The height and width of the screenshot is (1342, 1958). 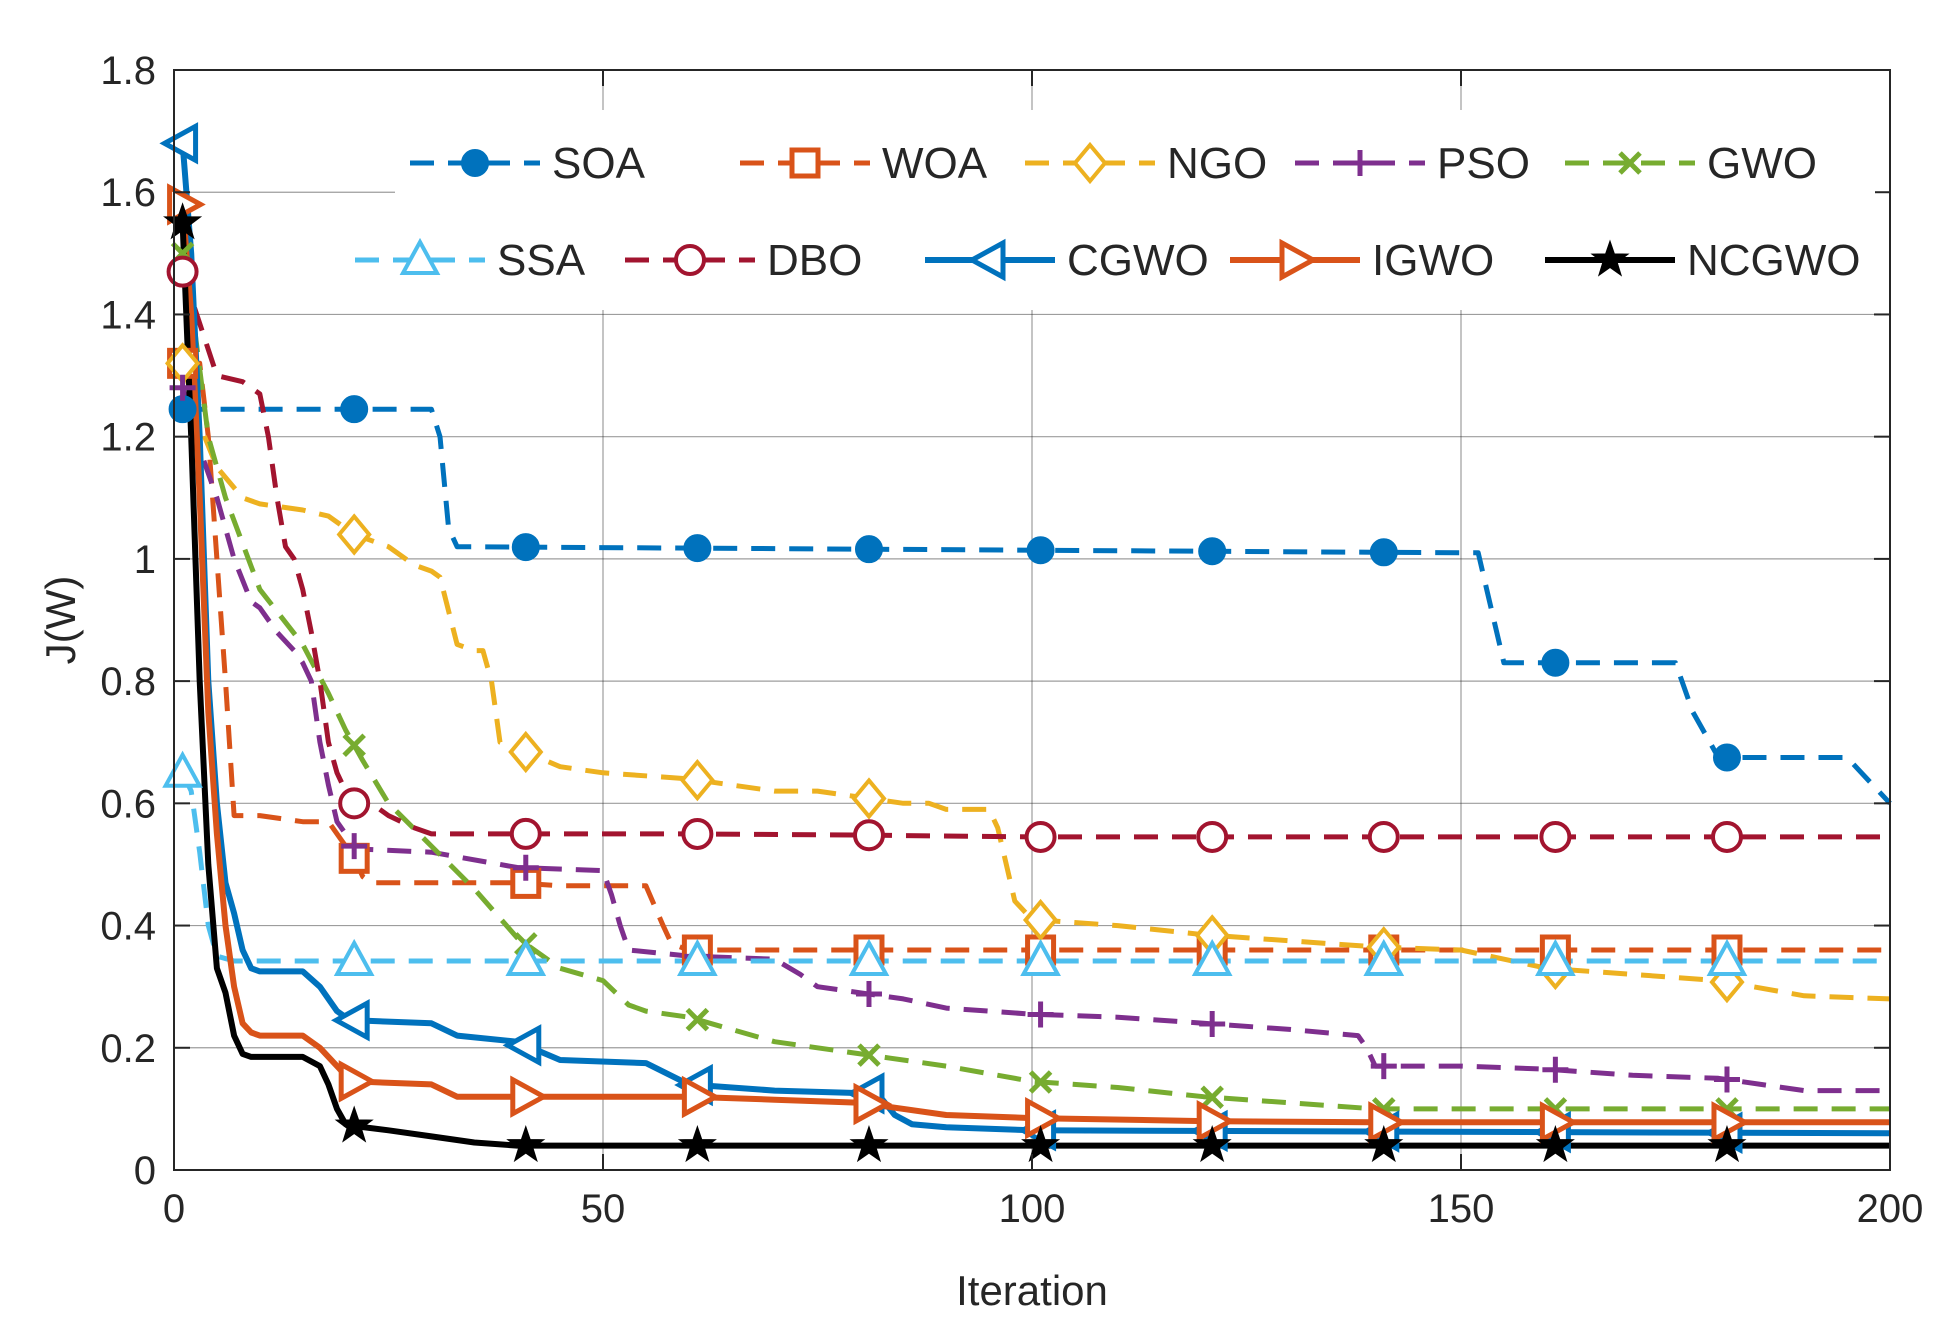 I want to click on y-axis-title: J(W), so click(x=60, y=620).